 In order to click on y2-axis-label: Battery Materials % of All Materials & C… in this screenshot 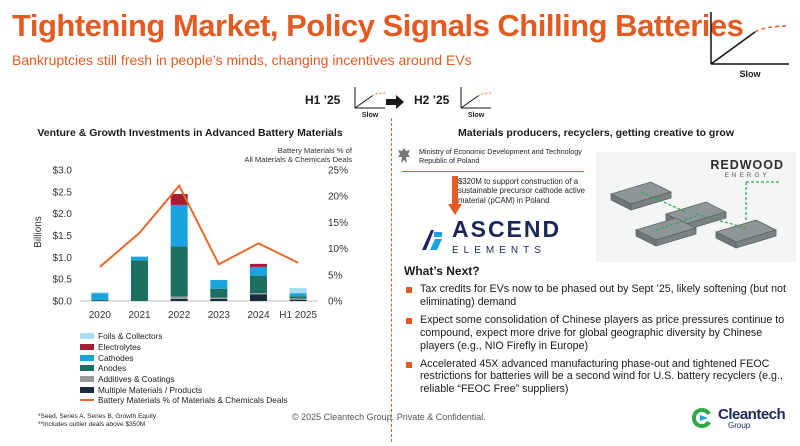, I will do `click(298, 155)`.